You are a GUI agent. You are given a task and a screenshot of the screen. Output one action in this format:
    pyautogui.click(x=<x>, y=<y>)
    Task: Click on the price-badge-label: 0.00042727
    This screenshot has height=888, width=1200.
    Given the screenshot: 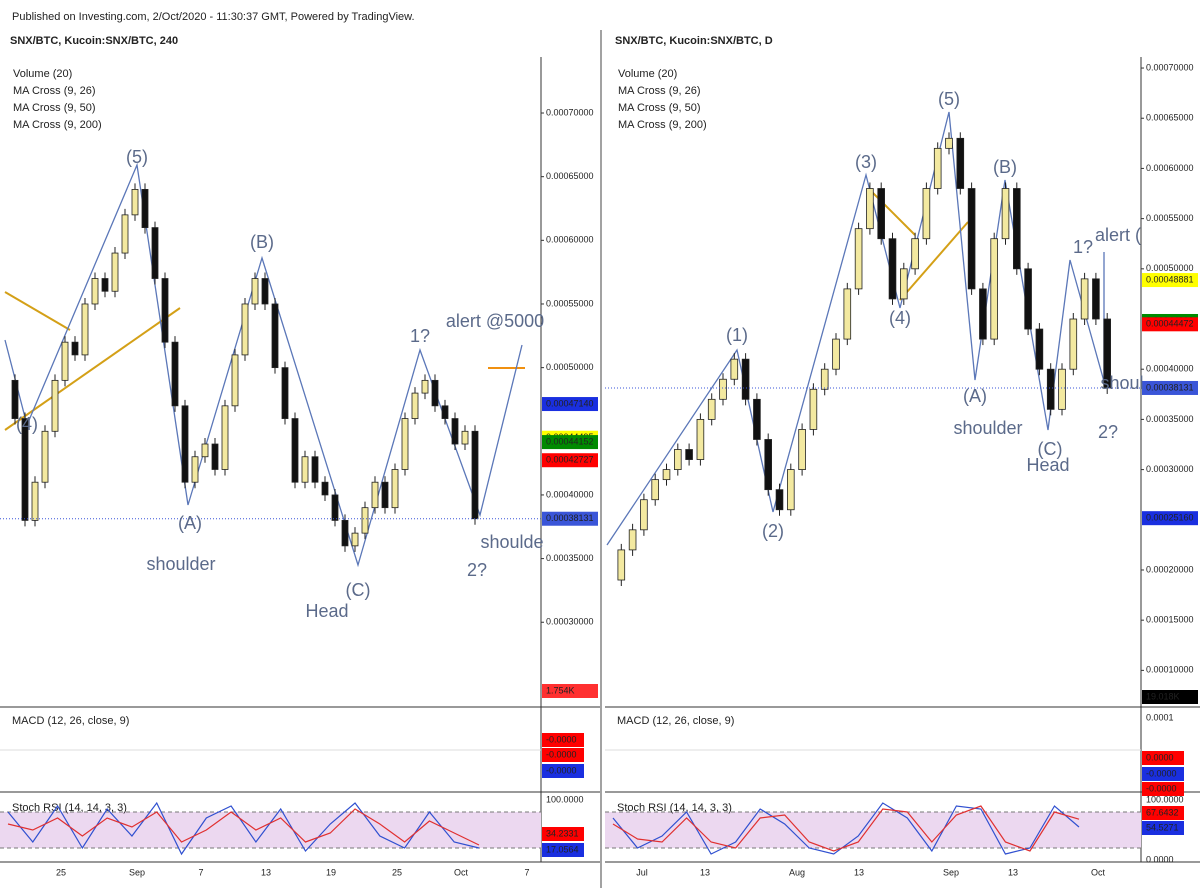 What is the action you would take?
    pyautogui.click(x=570, y=460)
    